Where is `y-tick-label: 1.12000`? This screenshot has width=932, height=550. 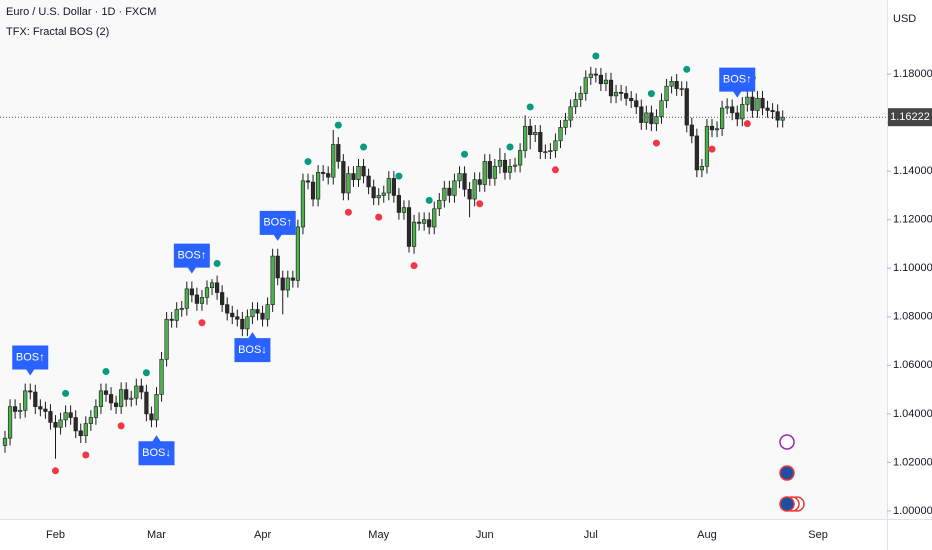 y-tick-label: 1.12000 is located at coordinates (912, 220).